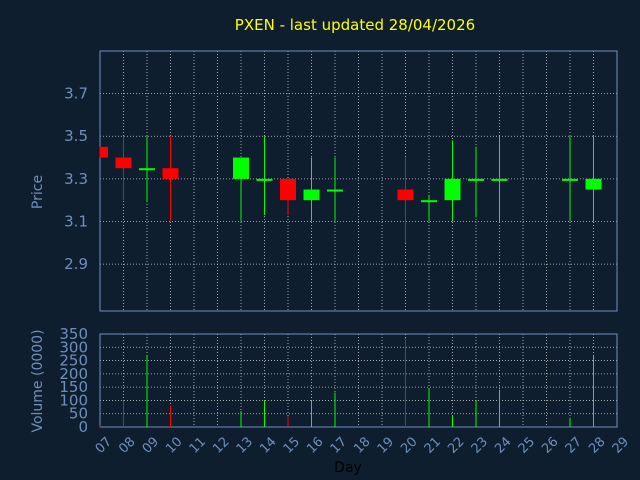  I want to click on volume-tick-label: 200, so click(73, 374).